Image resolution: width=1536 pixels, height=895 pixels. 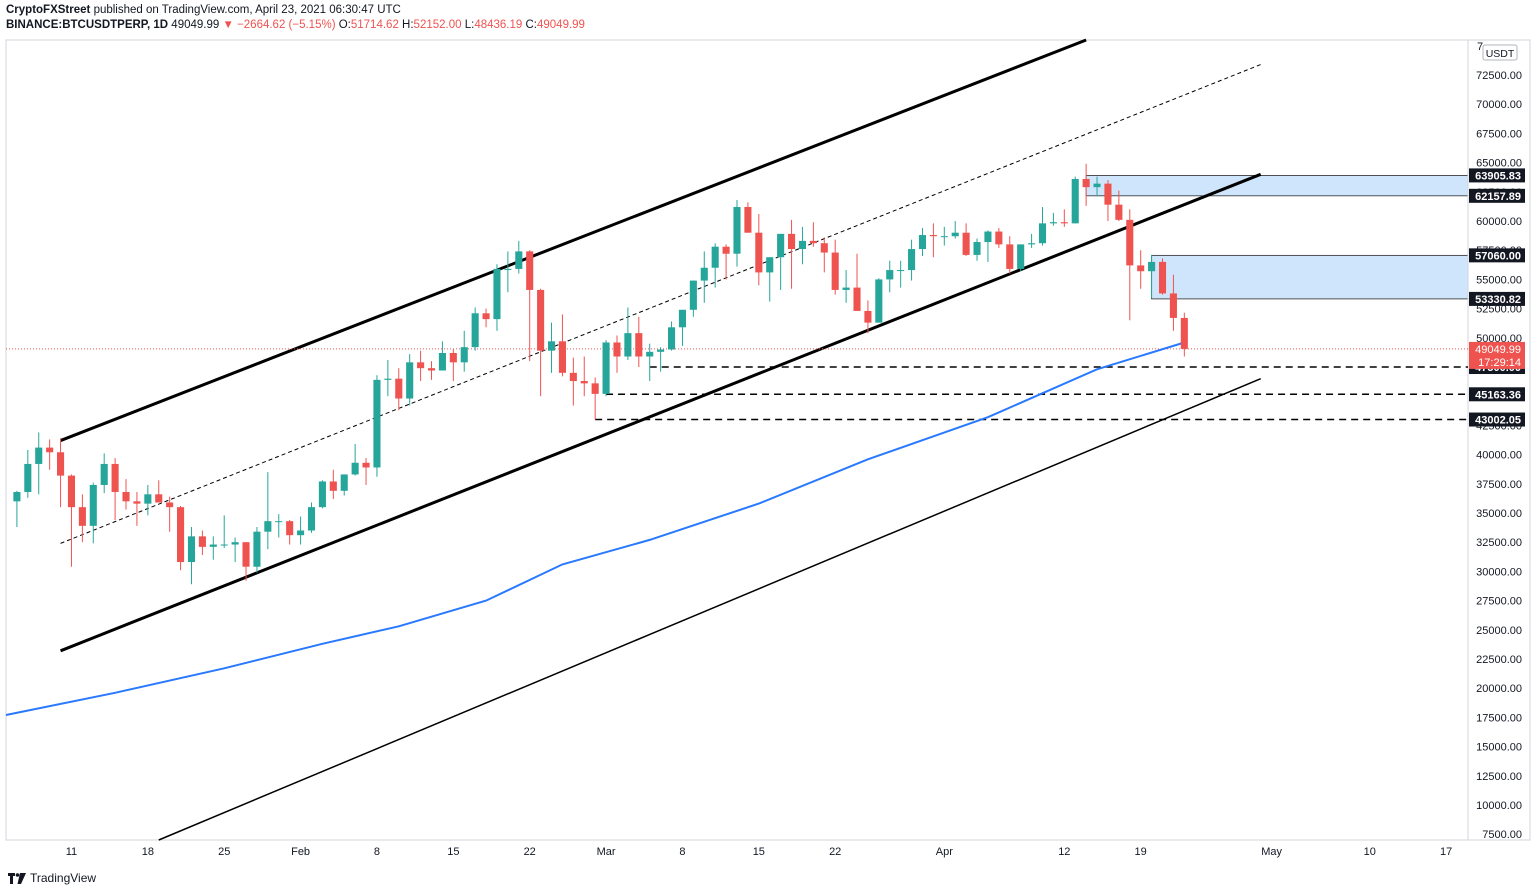 What do you see at coordinates (1502, 835) in the screenshot?
I see `y-tick-label: 7500.00` at bounding box center [1502, 835].